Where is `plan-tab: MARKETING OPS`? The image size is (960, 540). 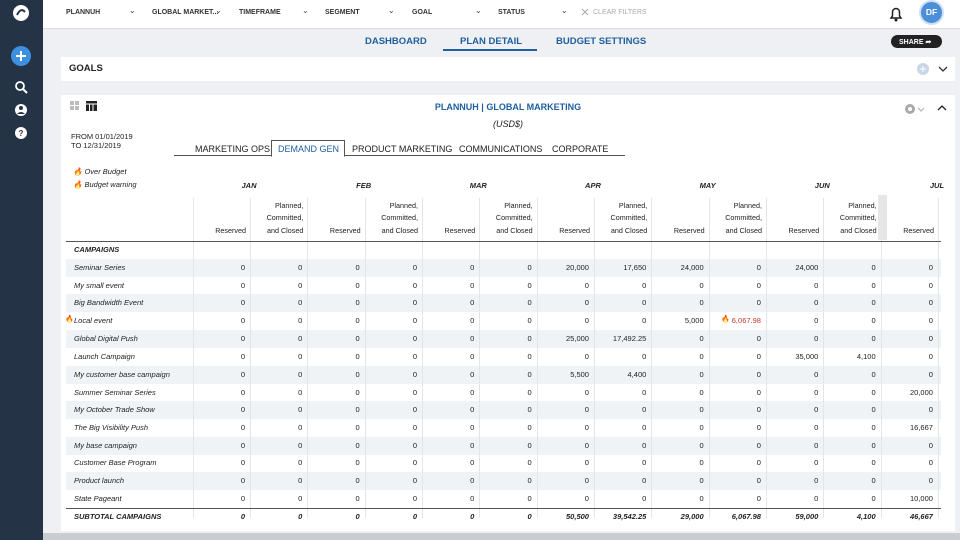
plan-tab: MARKETING OPS is located at coordinates (233, 149).